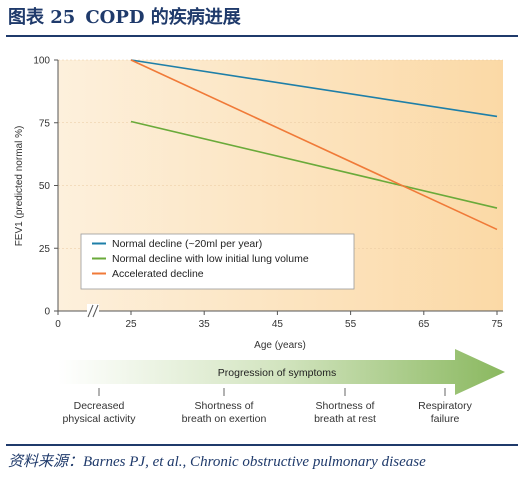  Describe the element at coordinates (445, 419) in the screenshot. I see `stage-label-4: failure` at that location.